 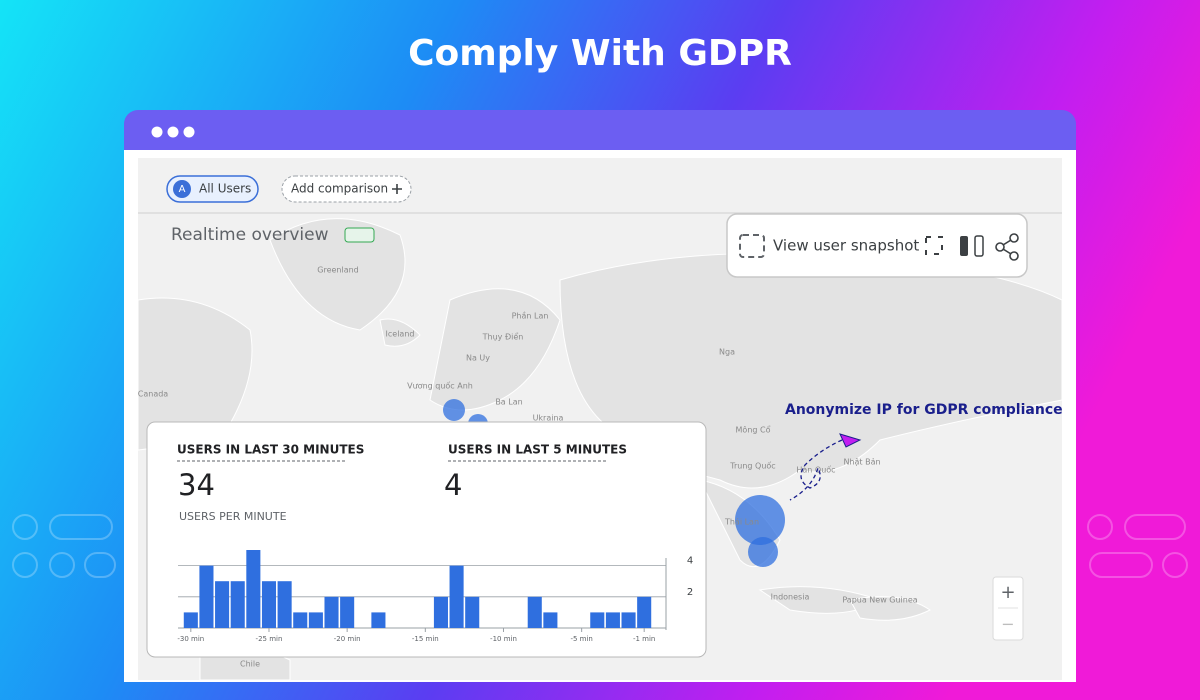 I want to click on x-tick-label: -30 min, so click(x=190, y=639).